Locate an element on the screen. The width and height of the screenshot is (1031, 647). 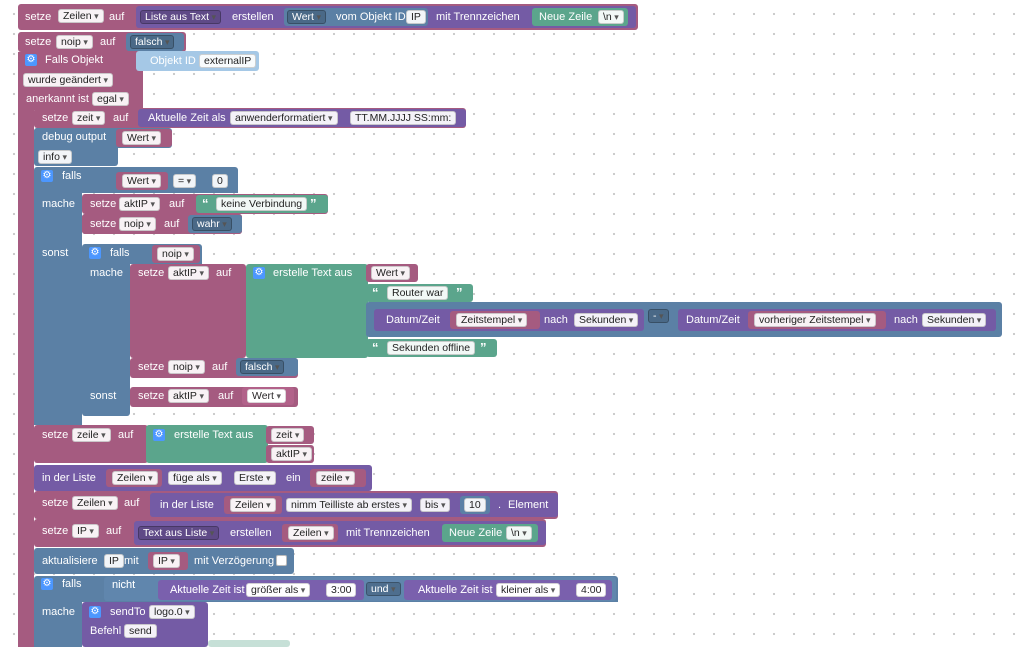
compare-block: Wert = 0 is located at coordinates (173, 181).